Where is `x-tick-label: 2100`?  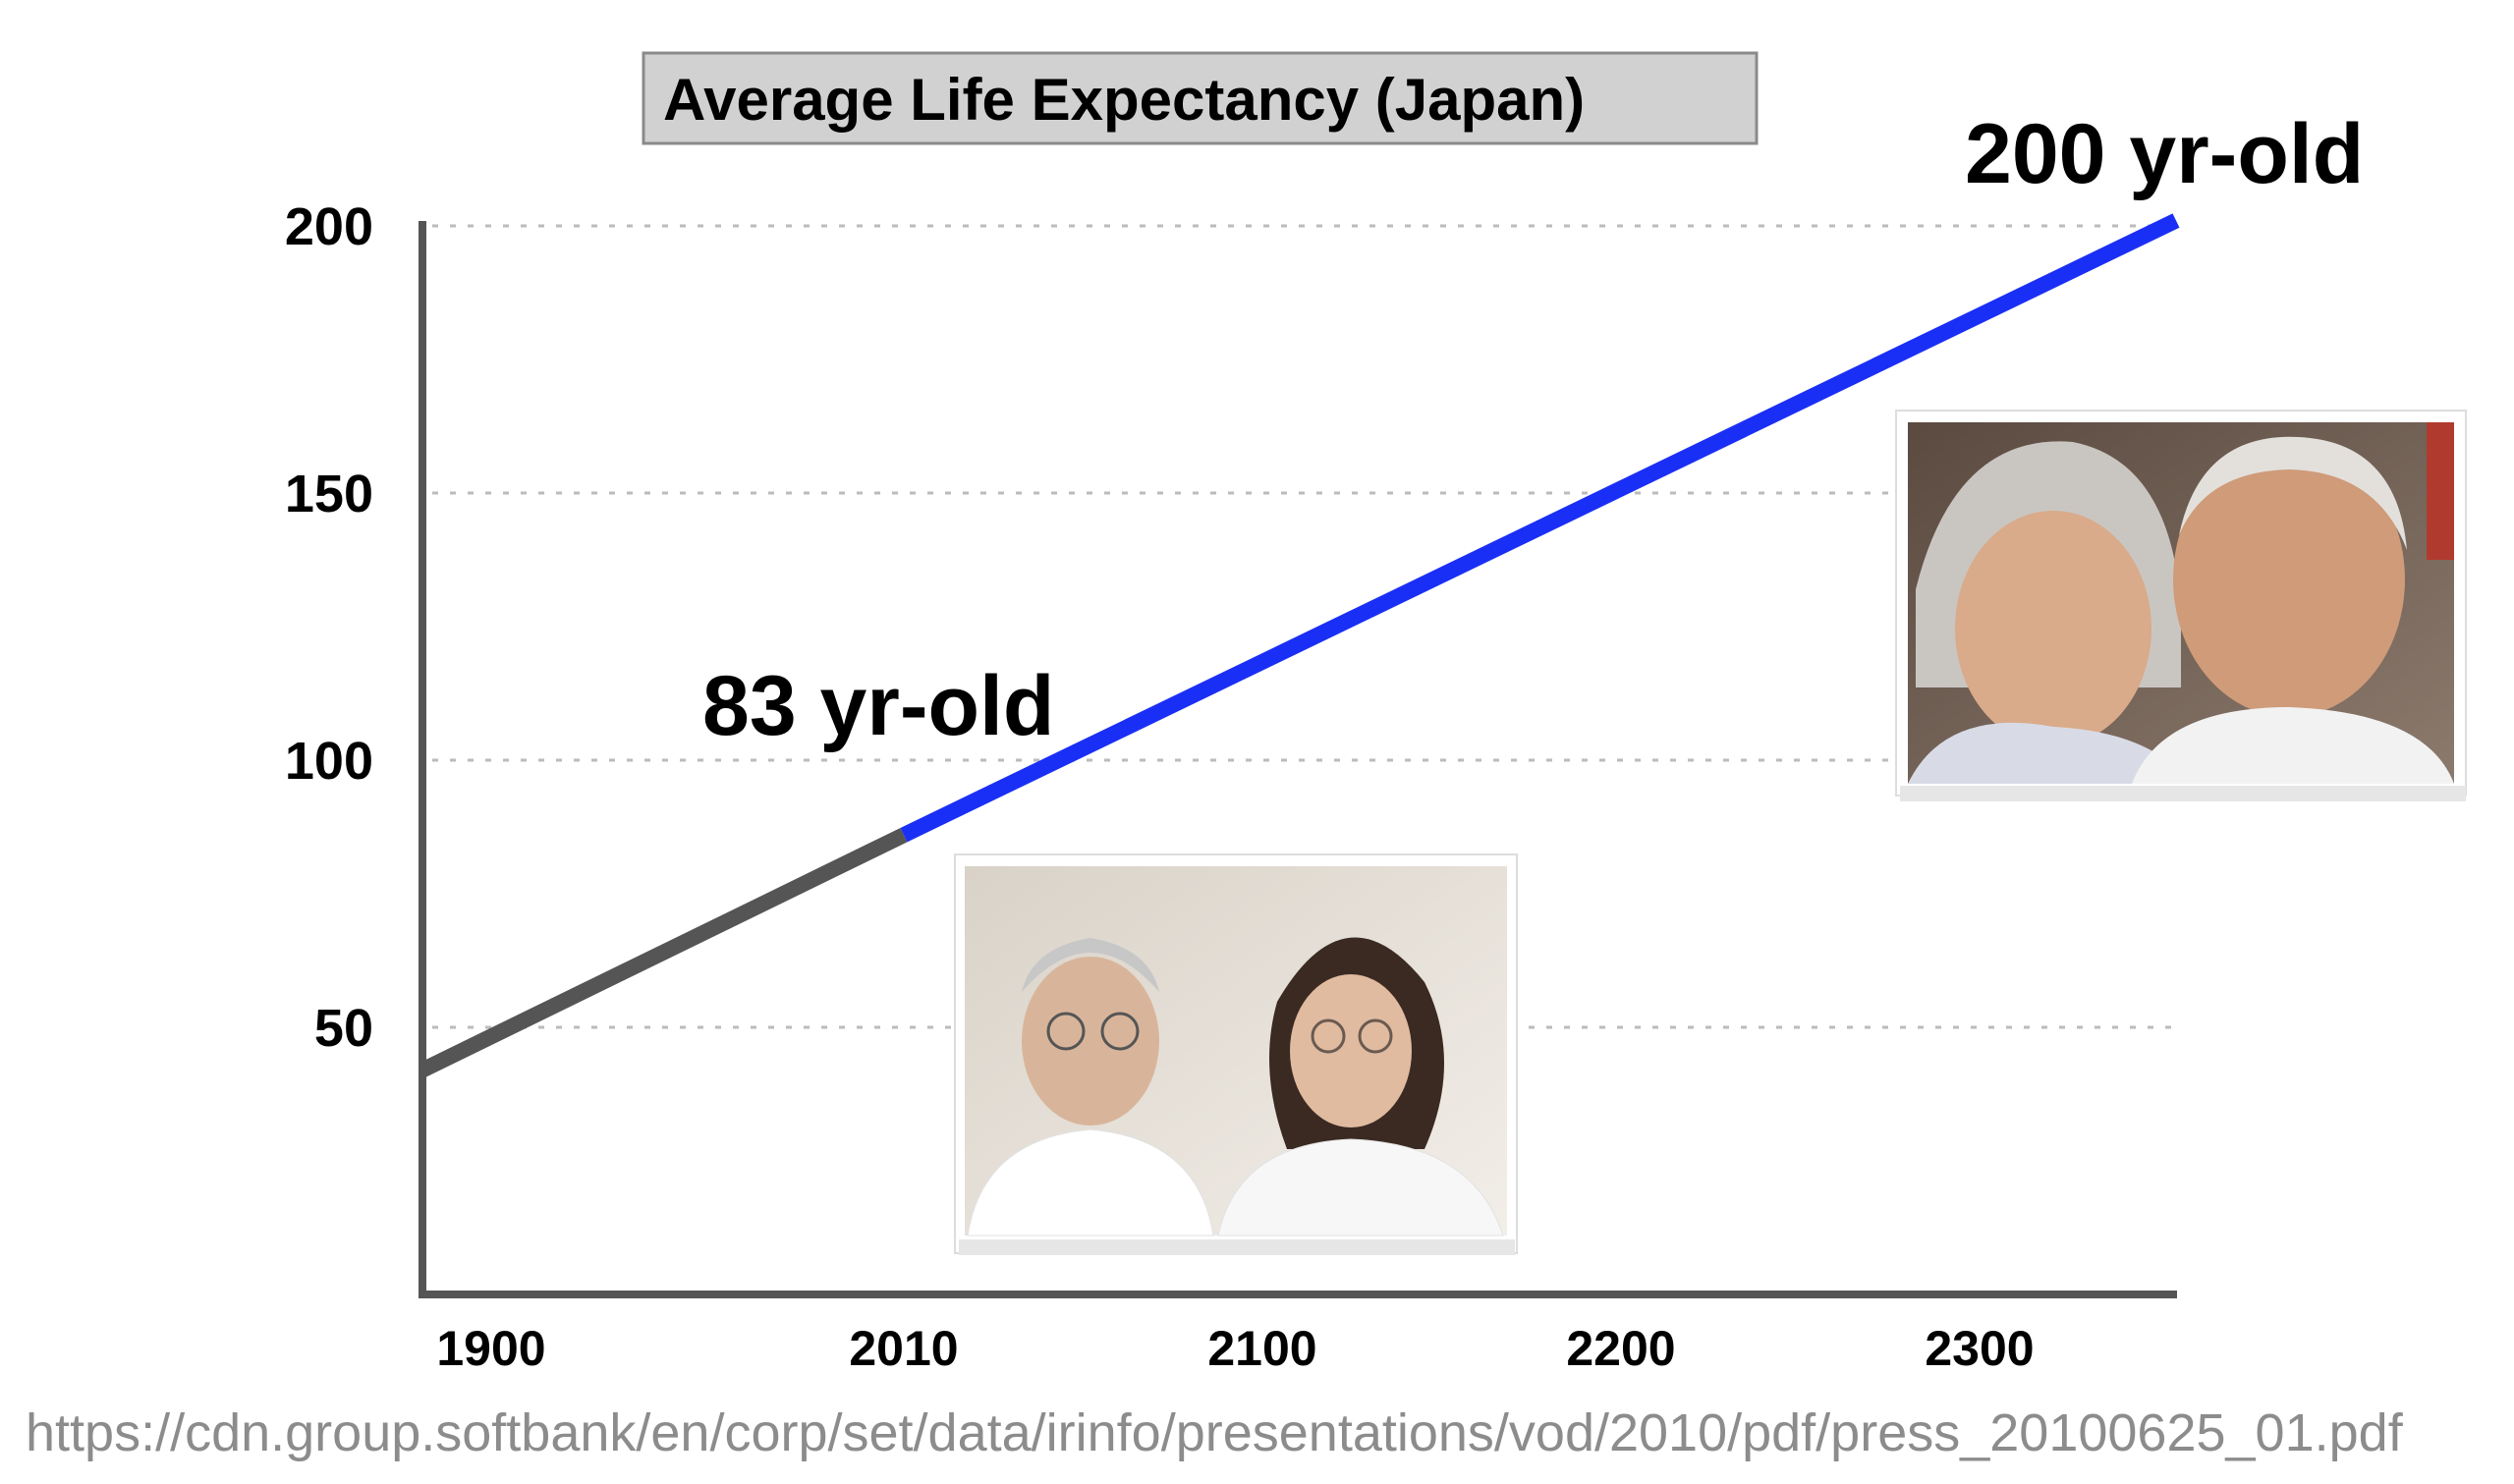 x-tick-label: 2100 is located at coordinates (1261, 1348).